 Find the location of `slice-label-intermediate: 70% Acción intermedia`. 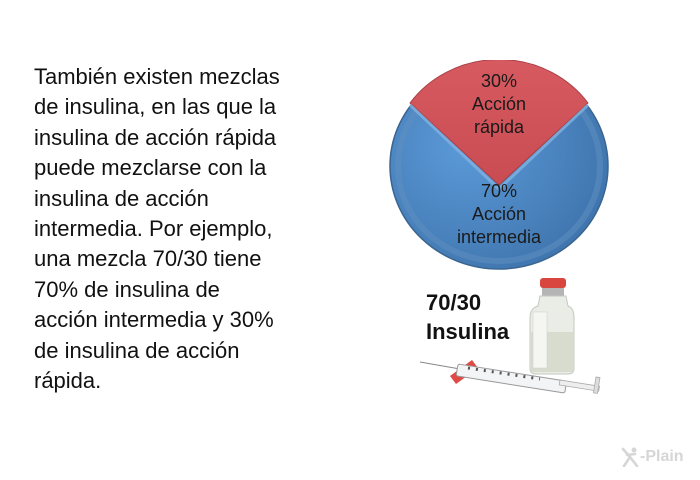

slice-label-intermediate: 70% Acción intermedia is located at coordinates (499, 214).